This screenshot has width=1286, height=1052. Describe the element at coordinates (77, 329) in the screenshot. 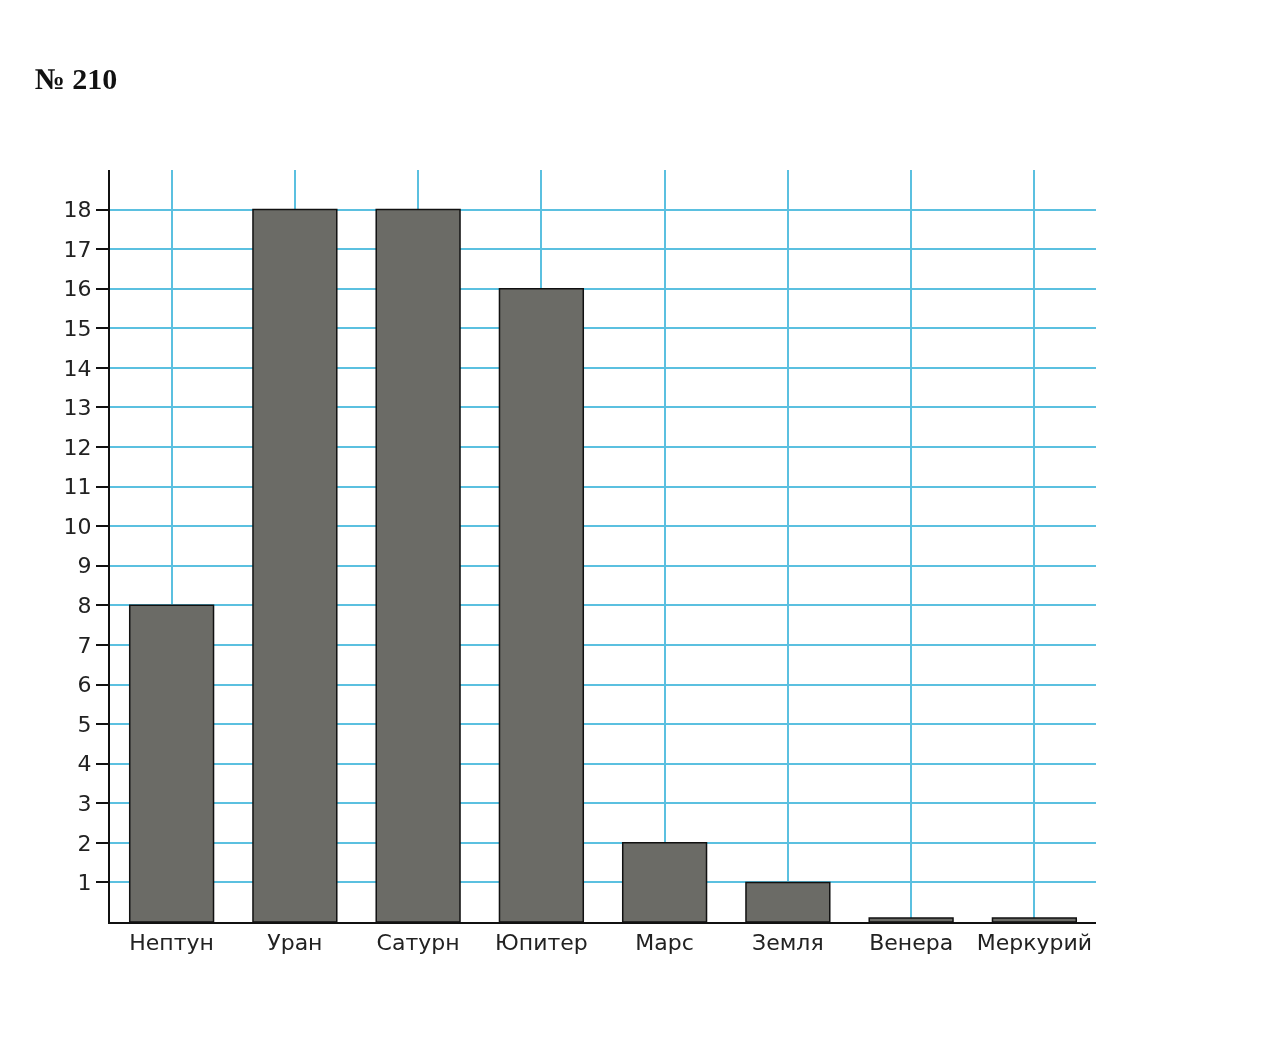

I see `y-tick-label: 15` at that location.